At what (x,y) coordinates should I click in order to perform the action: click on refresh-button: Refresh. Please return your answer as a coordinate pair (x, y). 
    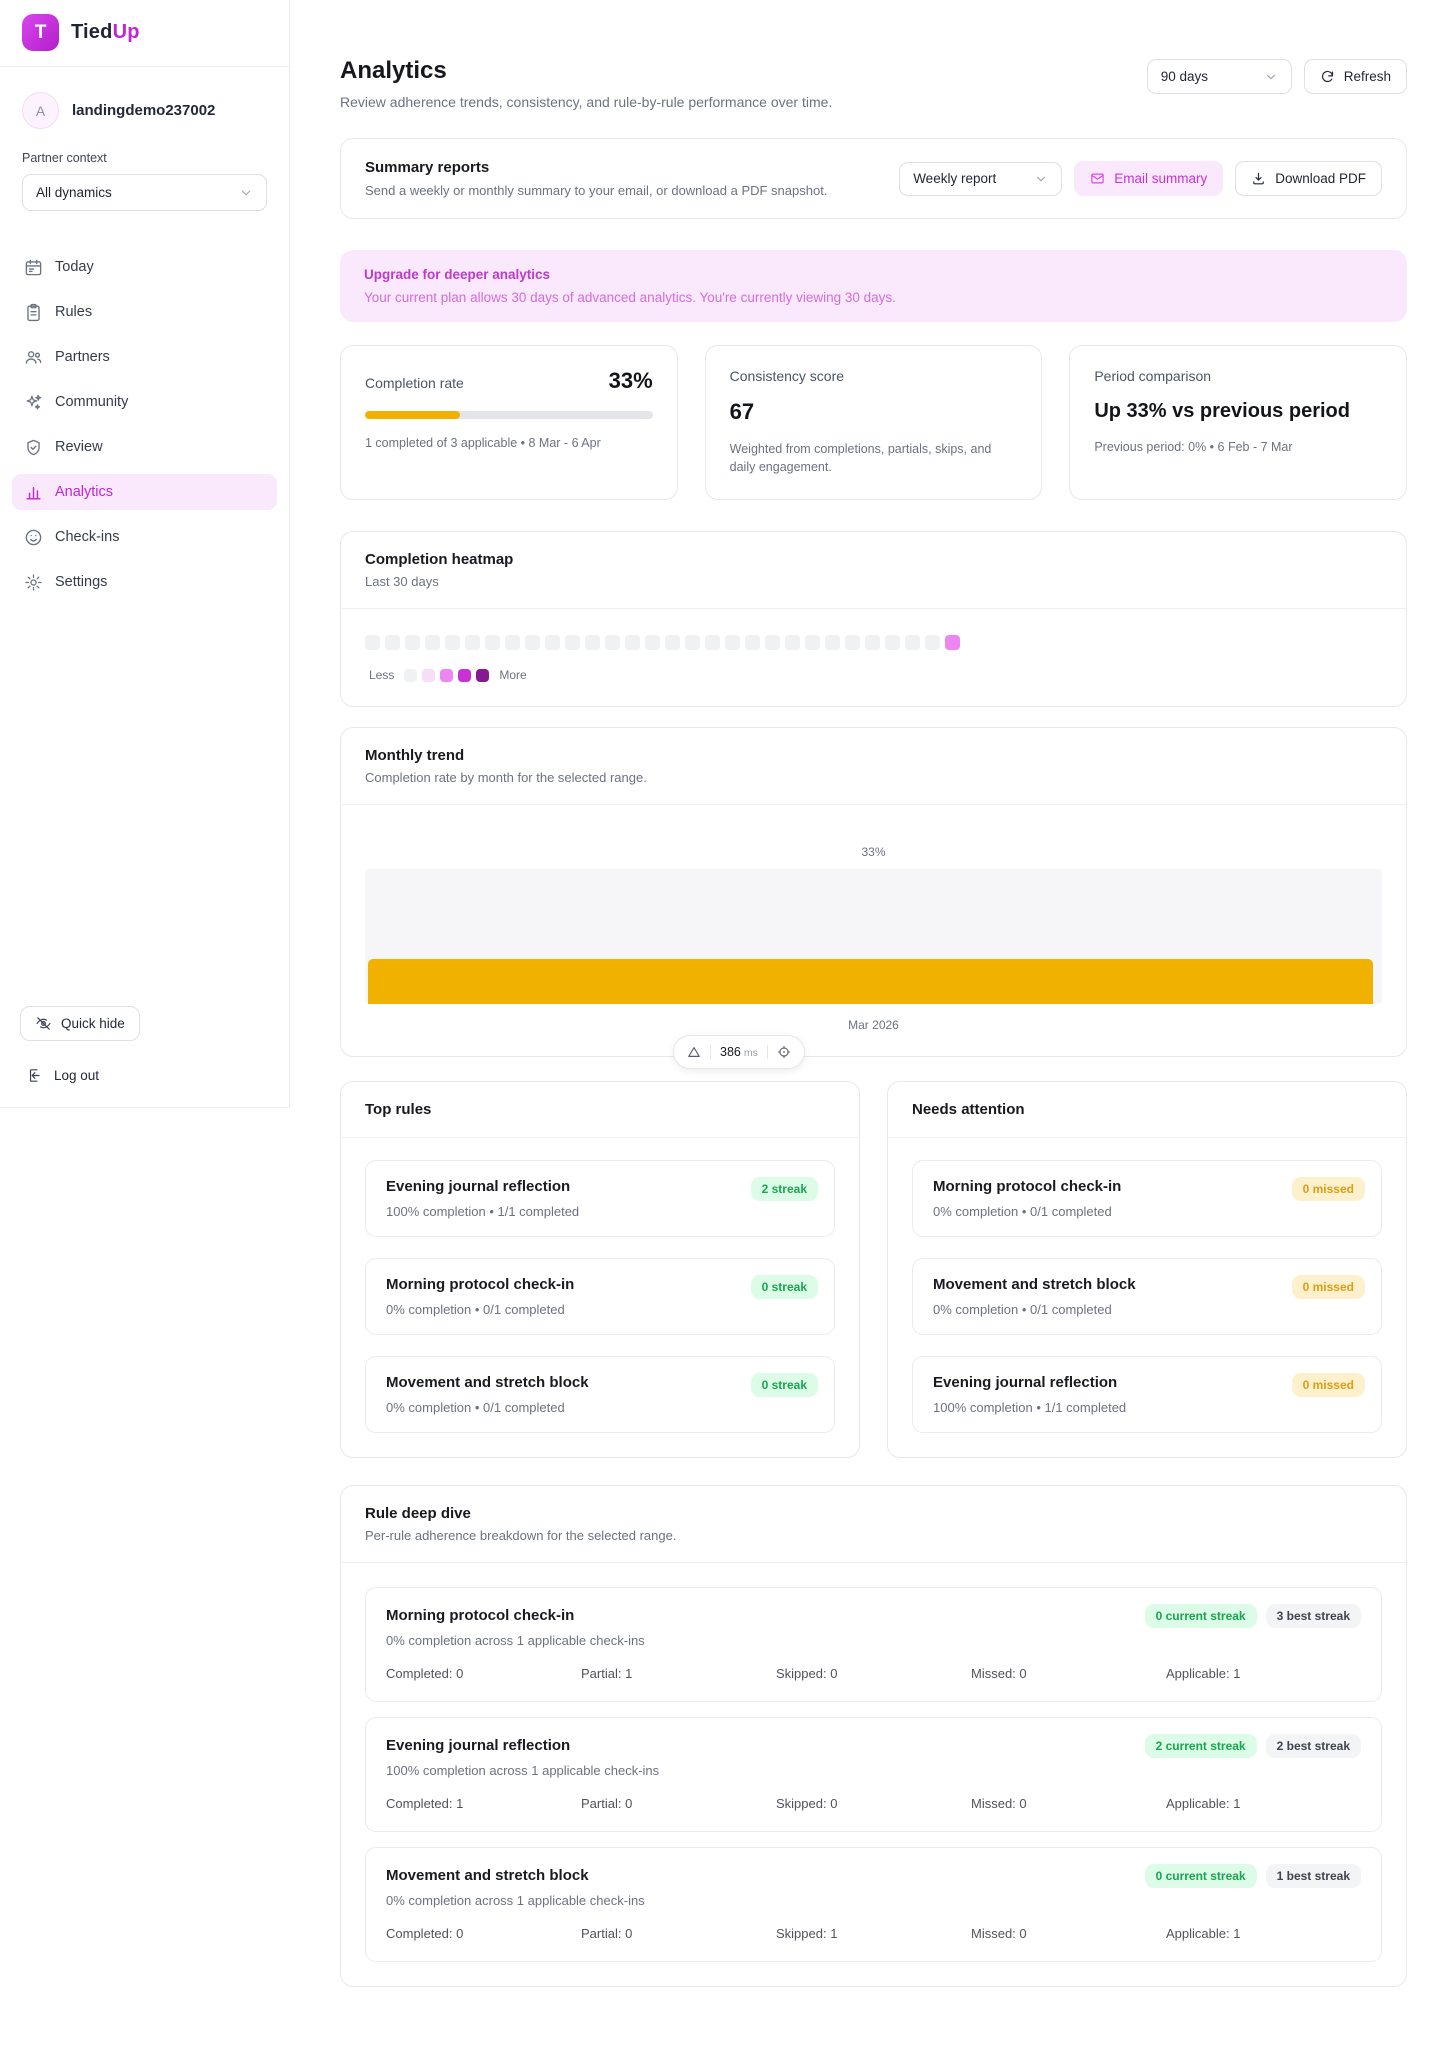
    Looking at the image, I should click on (1355, 76).